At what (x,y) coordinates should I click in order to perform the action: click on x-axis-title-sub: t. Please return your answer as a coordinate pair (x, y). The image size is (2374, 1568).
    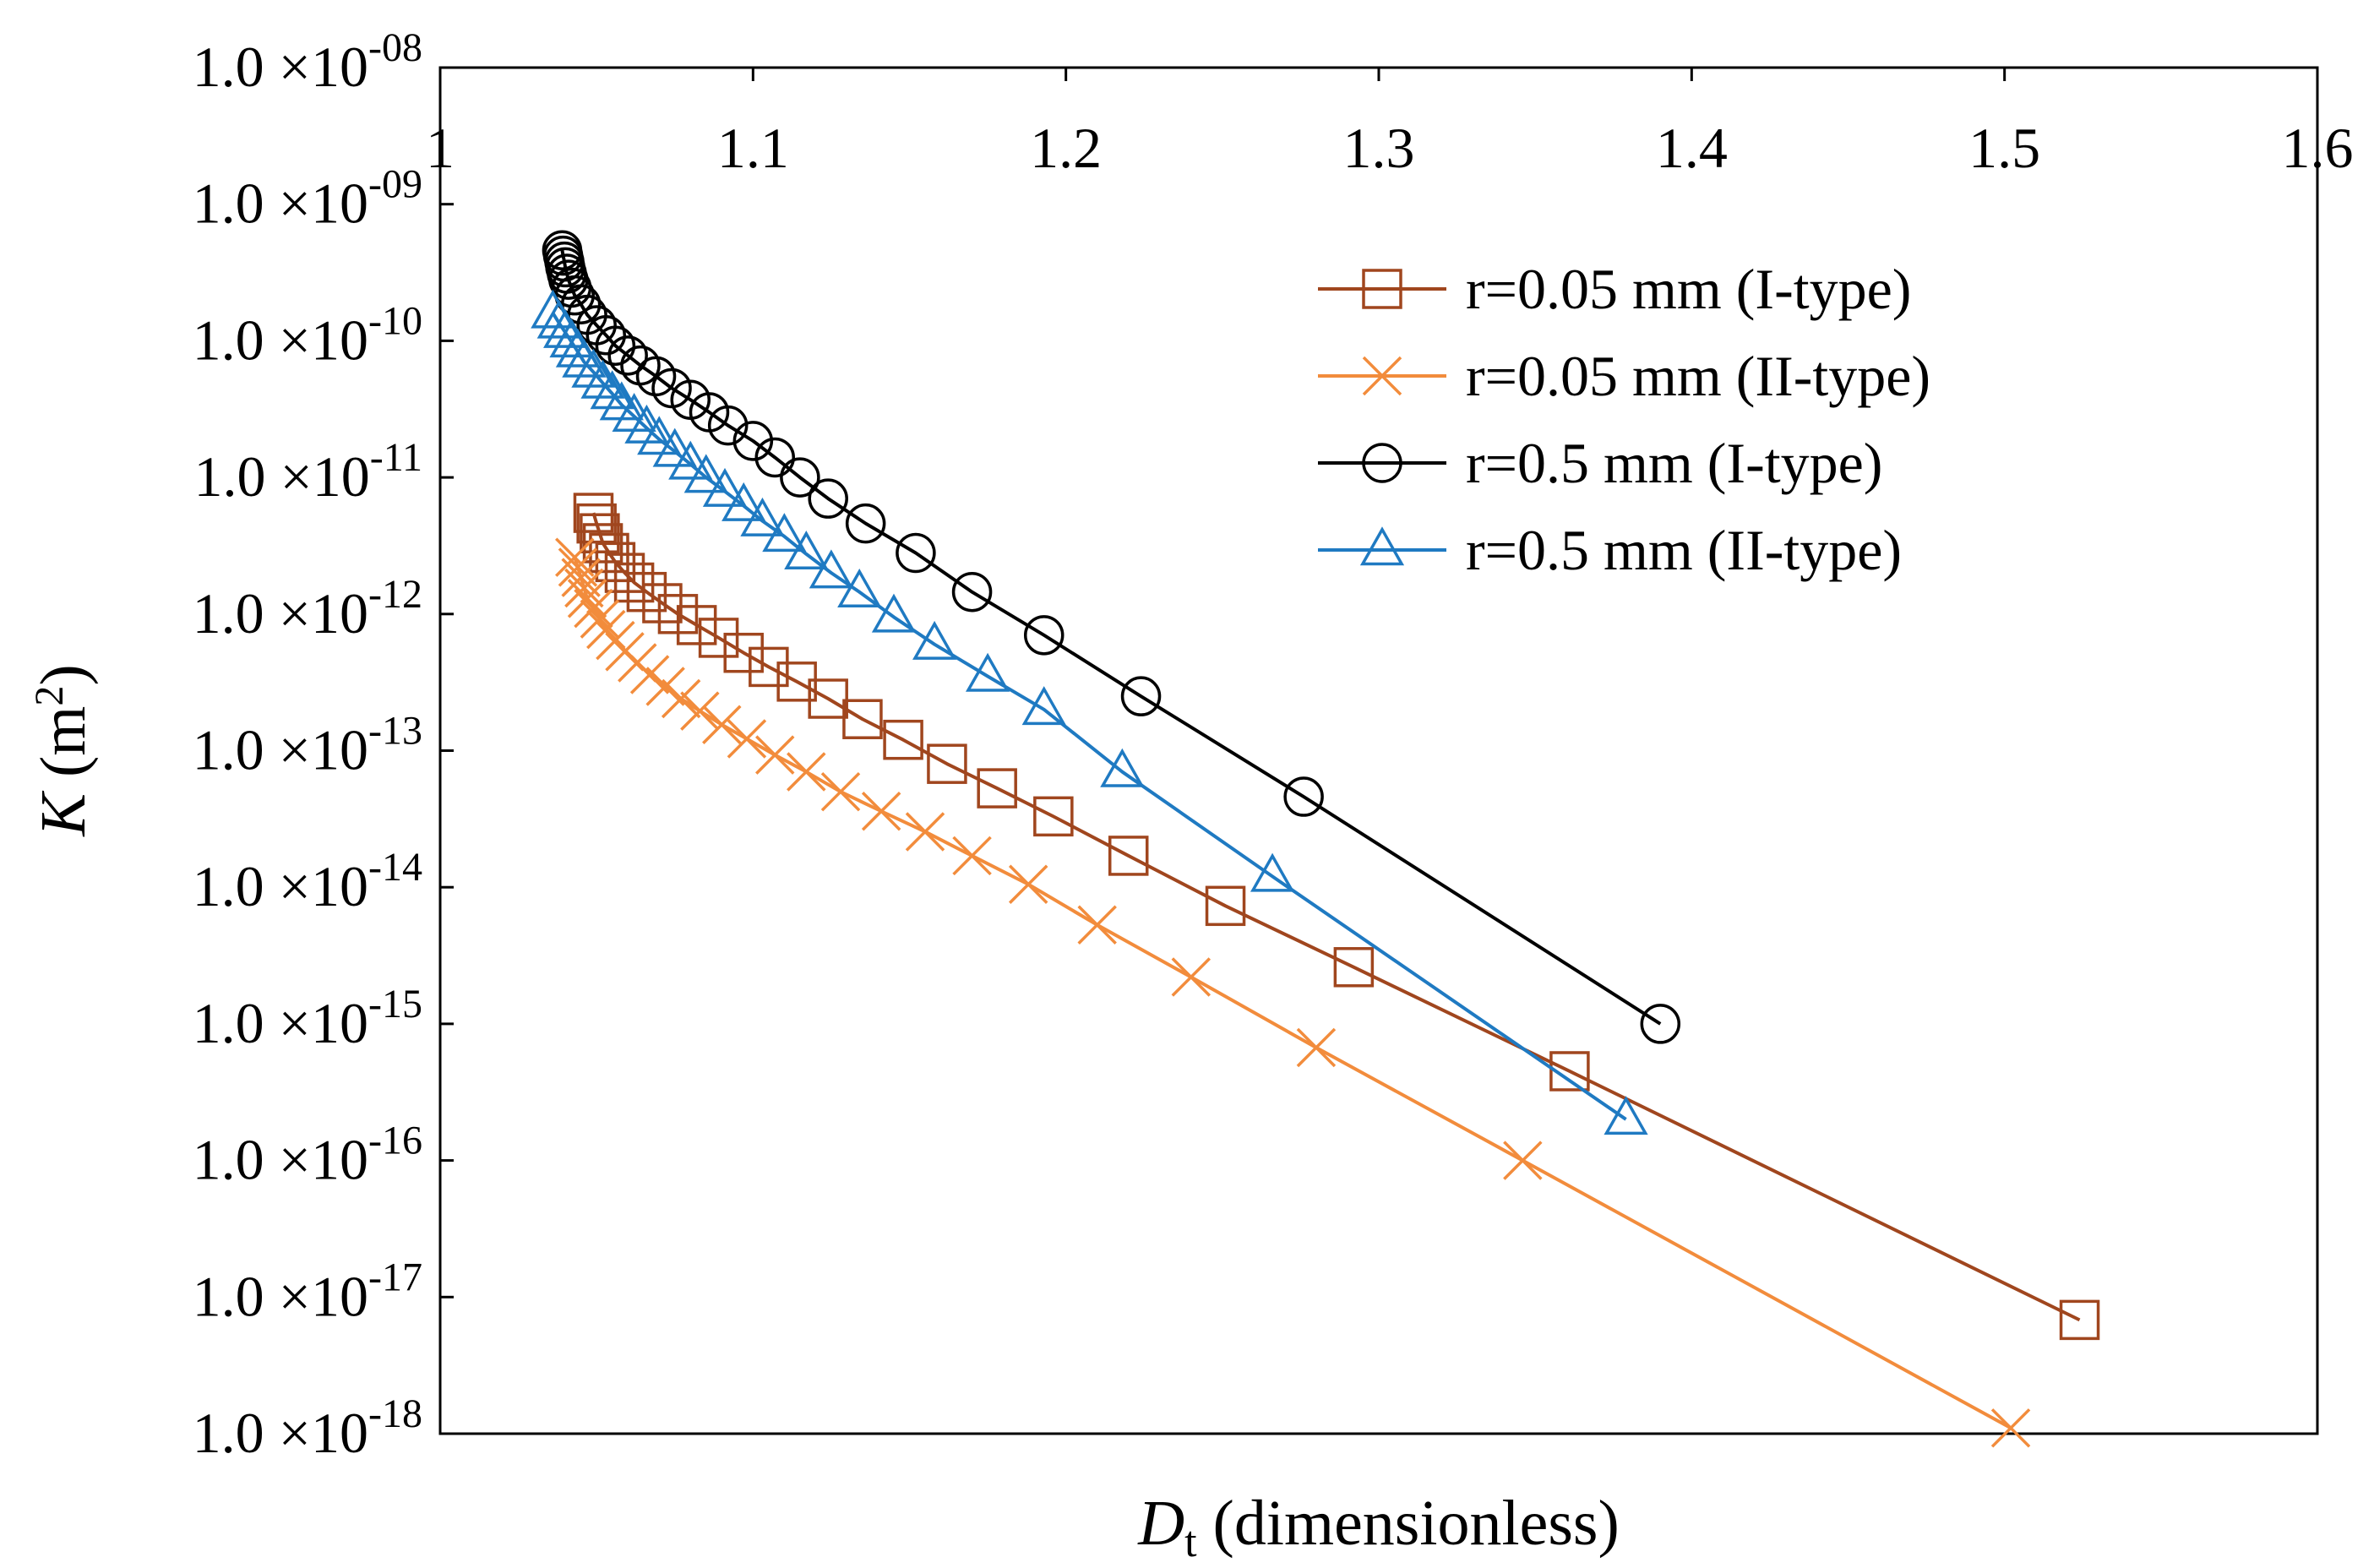
    Looking at the image, I should click on (1190, 1542).